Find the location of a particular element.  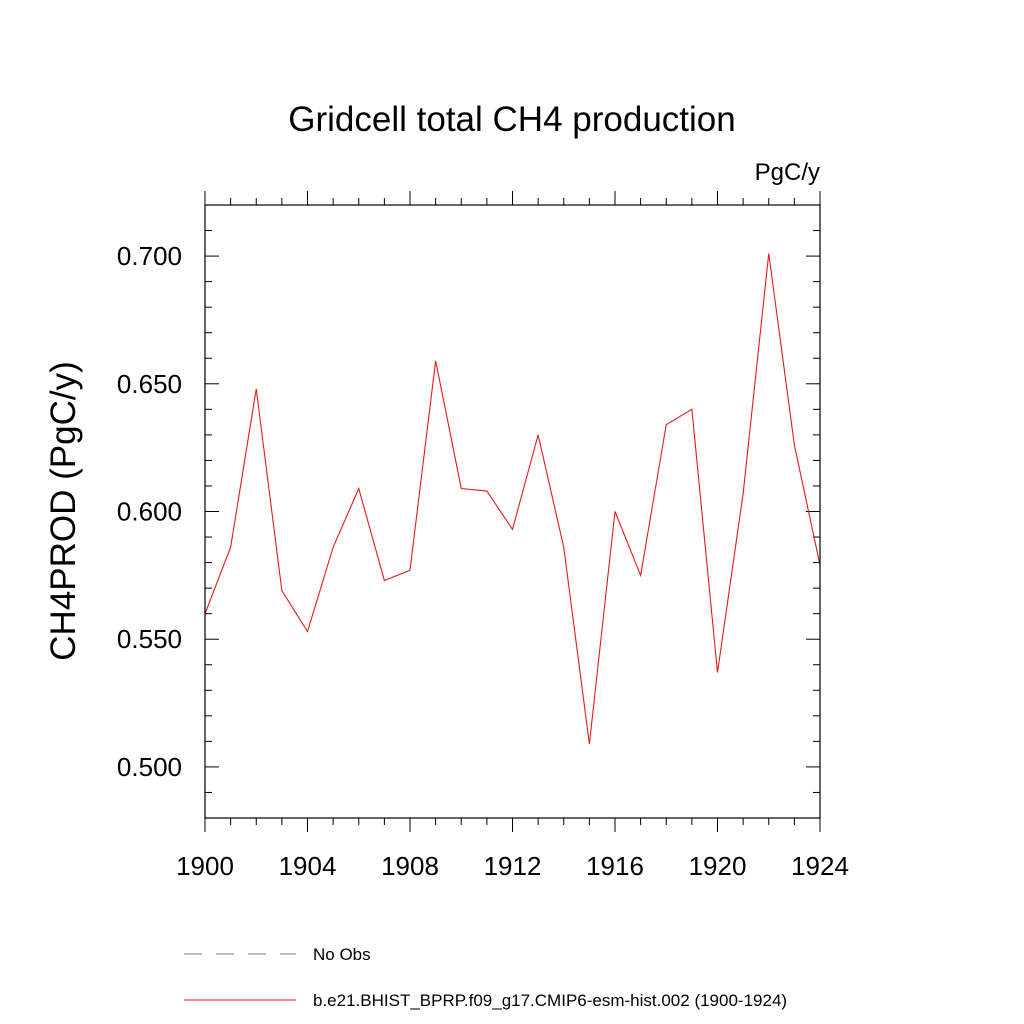

x-tick-label: 1912 is located at coordinates (513, 866).